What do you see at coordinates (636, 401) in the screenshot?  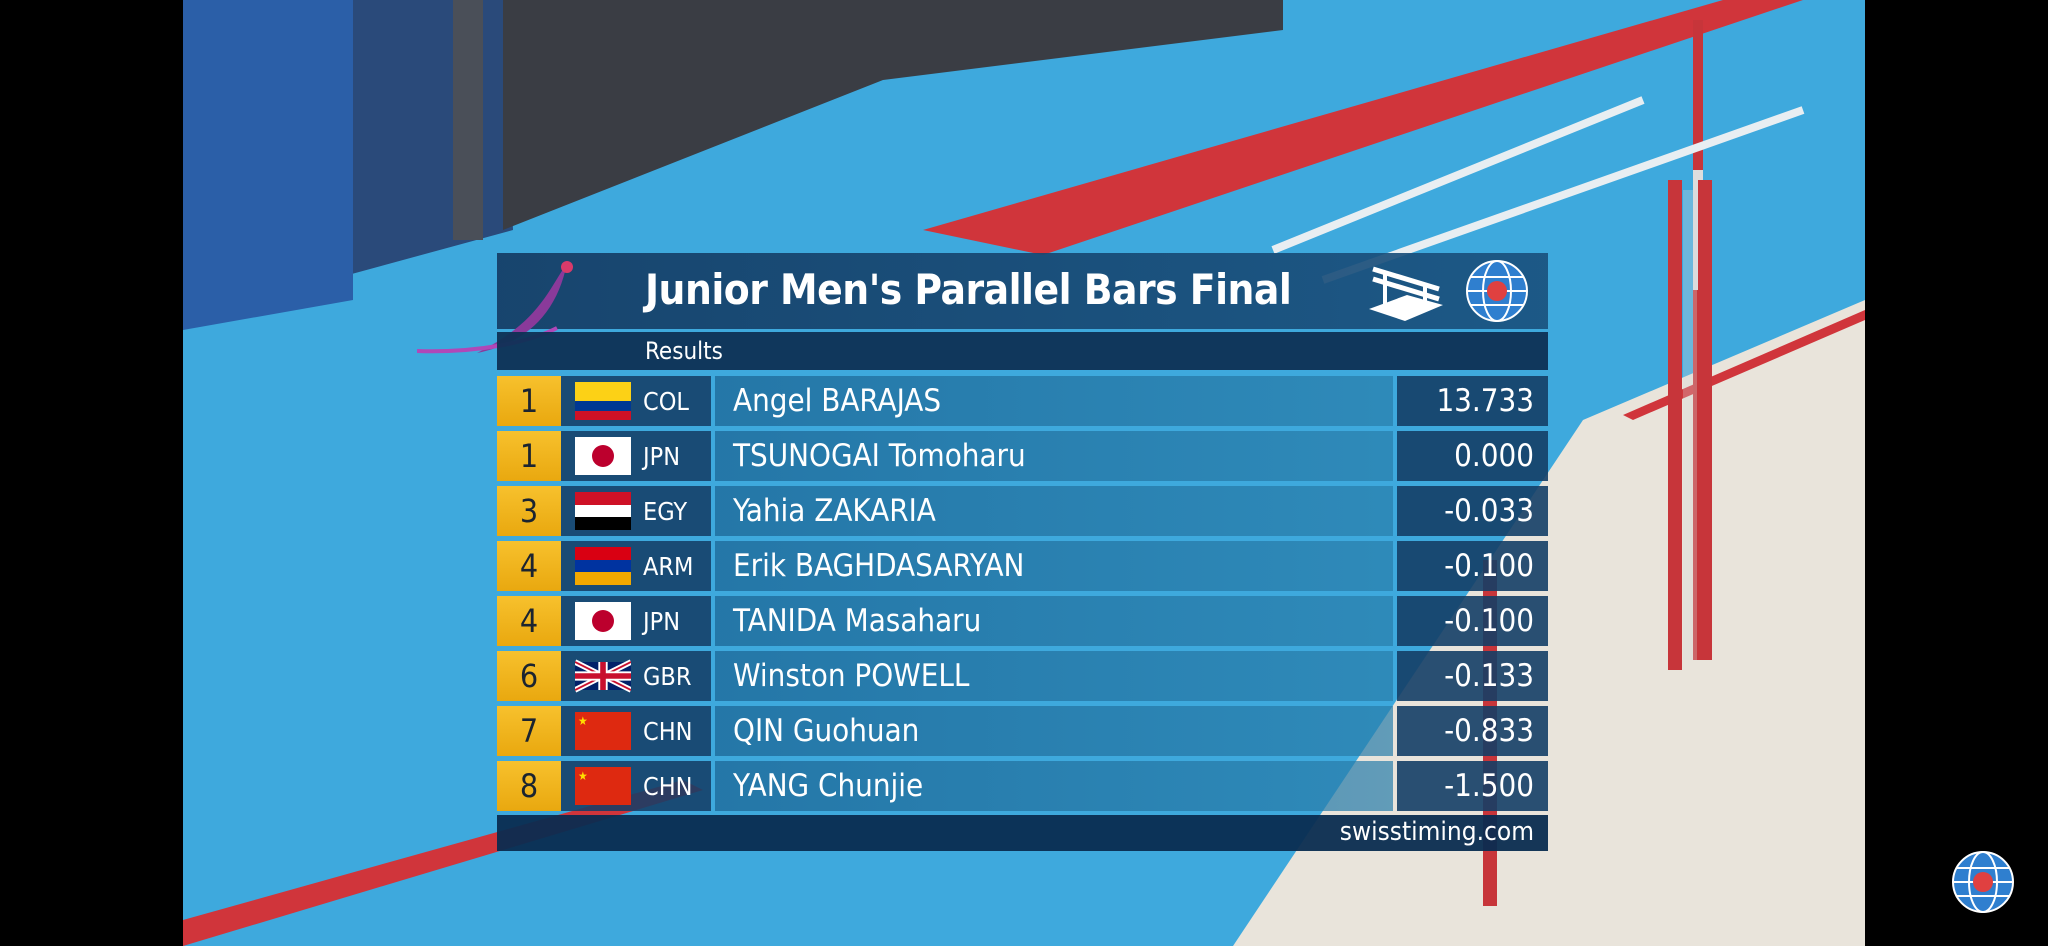 I see `country-cell: COL` at bounding box center [636, 401].